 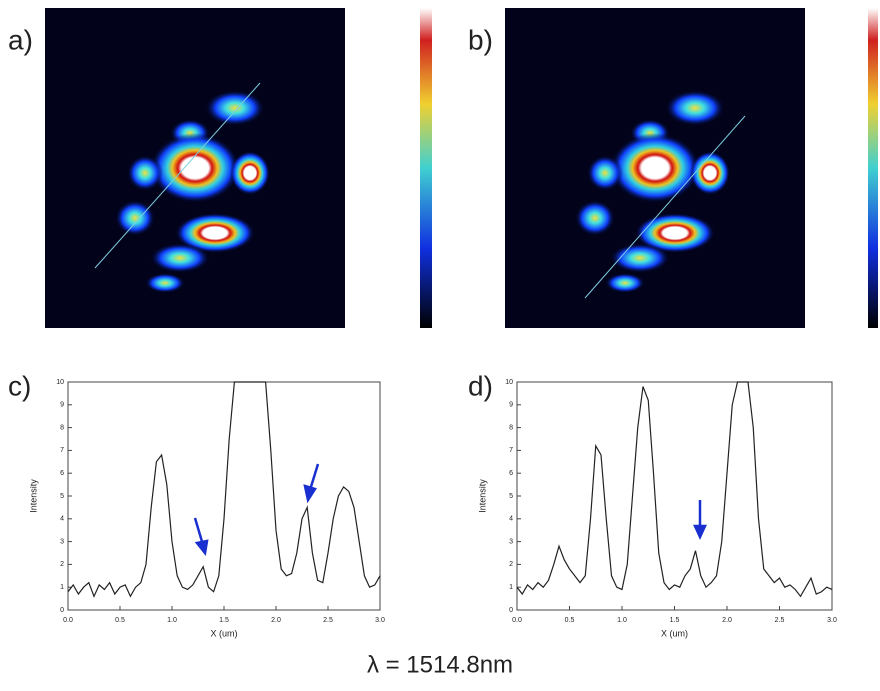 I want to click on panel-label: c), so click(x=19, y=385).